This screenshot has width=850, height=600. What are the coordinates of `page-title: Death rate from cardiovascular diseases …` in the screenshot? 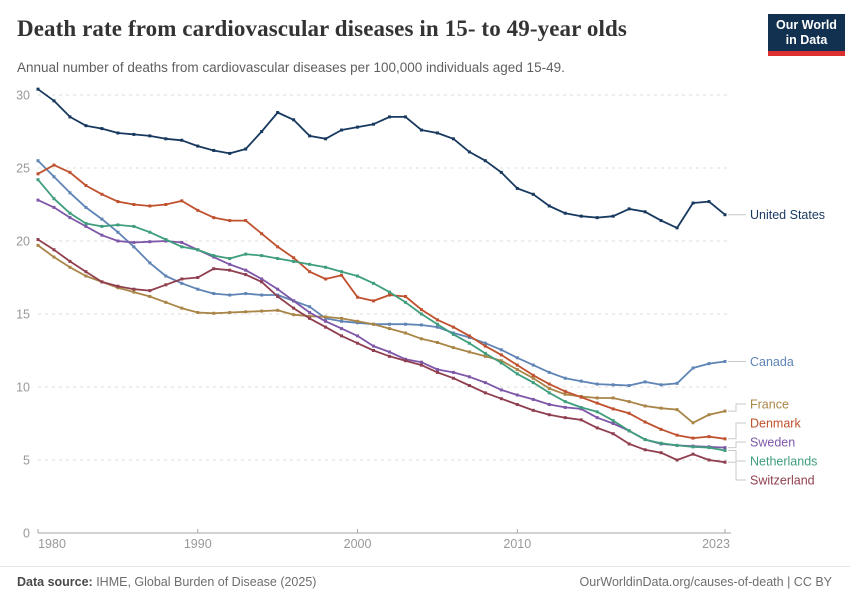 It's located at (322, 28).